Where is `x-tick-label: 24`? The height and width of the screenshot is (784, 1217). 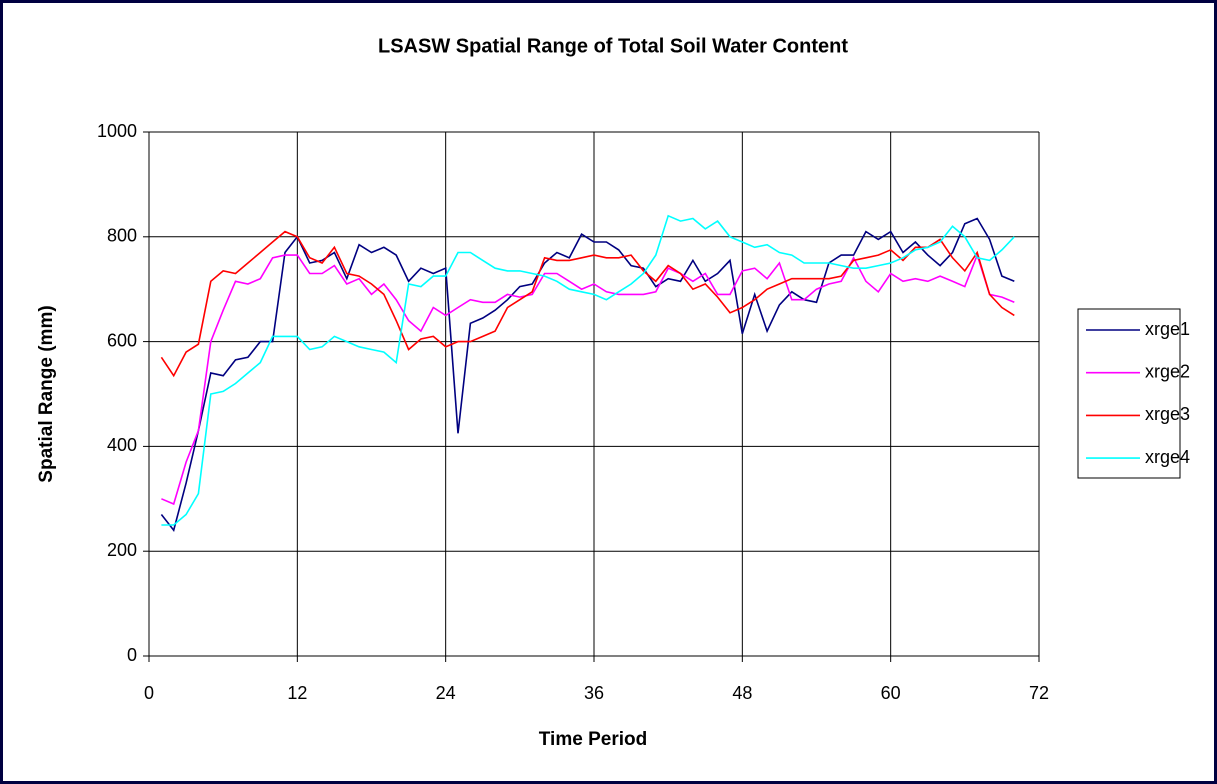
x-tick-label: 24 is located at coordinates (446, 693).